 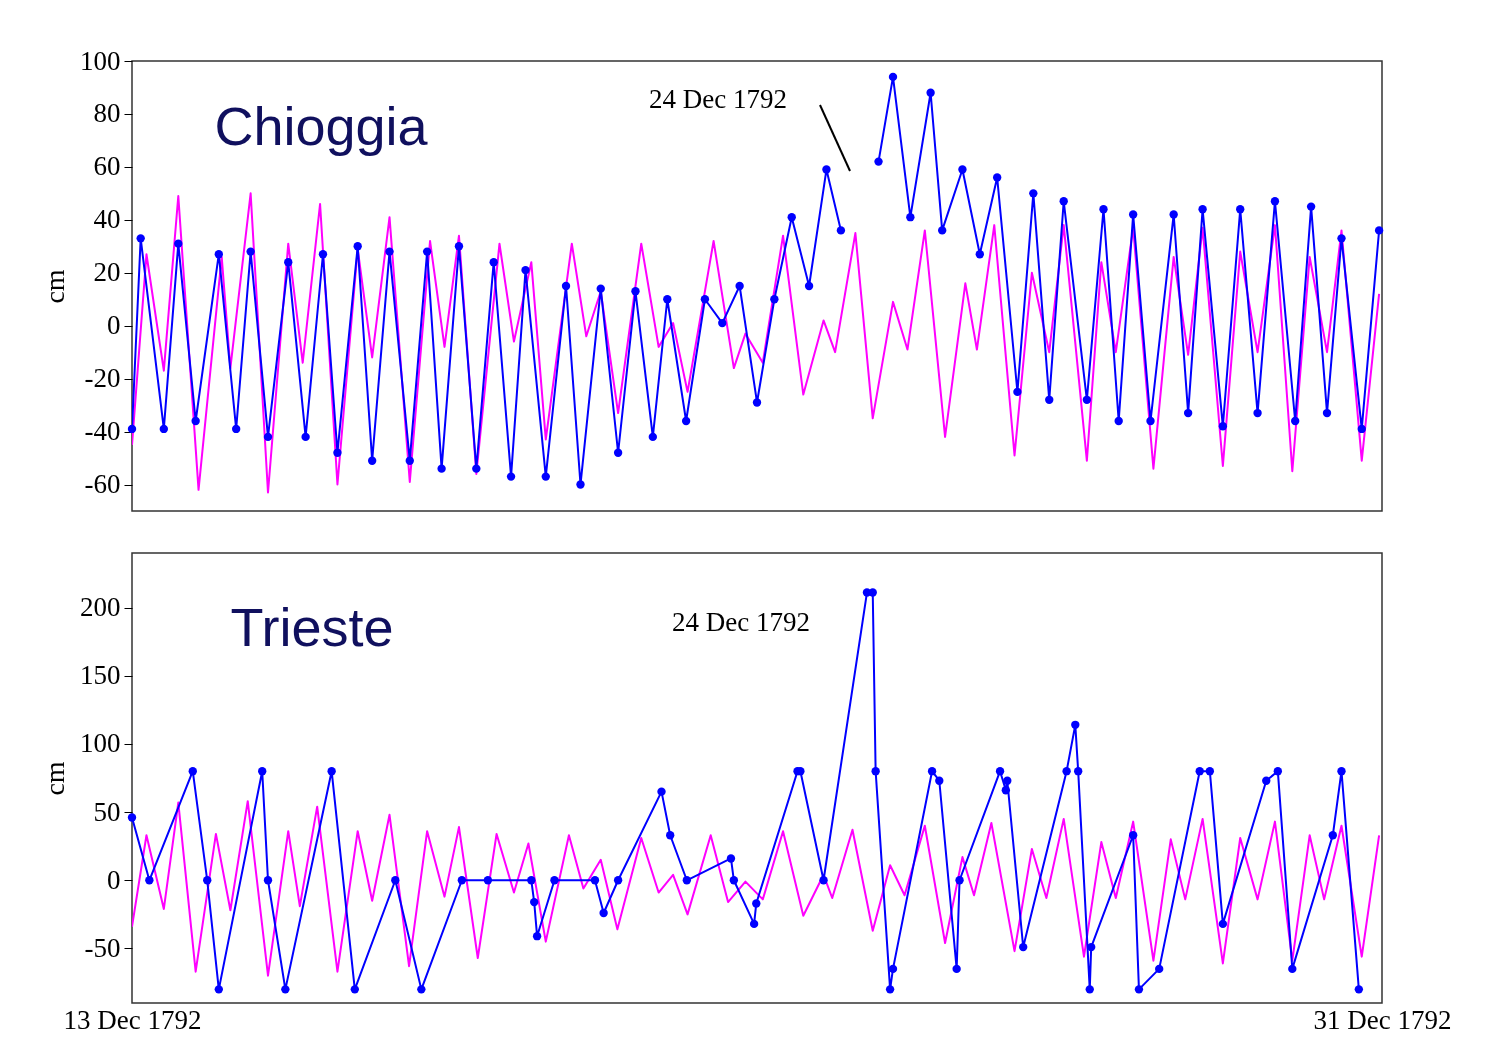 What do you see at coordinates (100, 675) in the screenshot?
I see `y-tick-label: 150` at bounding box center [100, 675].